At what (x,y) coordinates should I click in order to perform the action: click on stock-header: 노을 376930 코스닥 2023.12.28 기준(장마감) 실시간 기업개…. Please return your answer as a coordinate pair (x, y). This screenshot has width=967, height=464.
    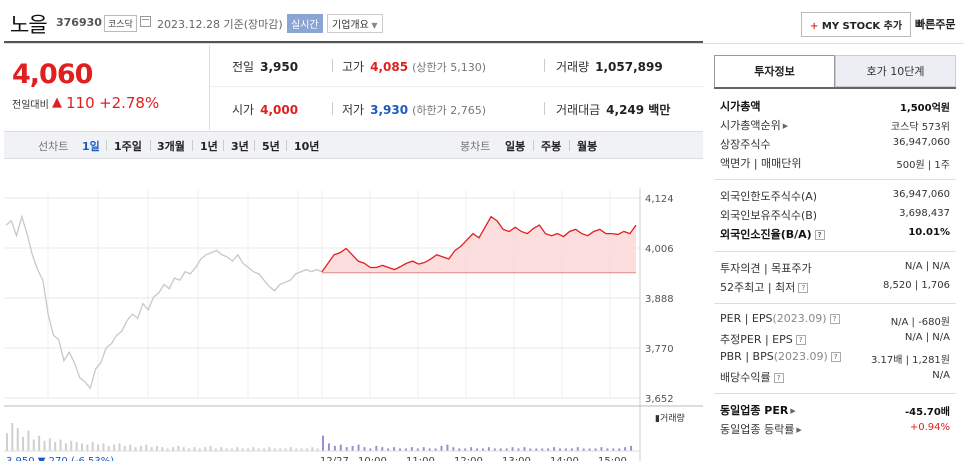
    Looking at the image, I should click on (483, 21).